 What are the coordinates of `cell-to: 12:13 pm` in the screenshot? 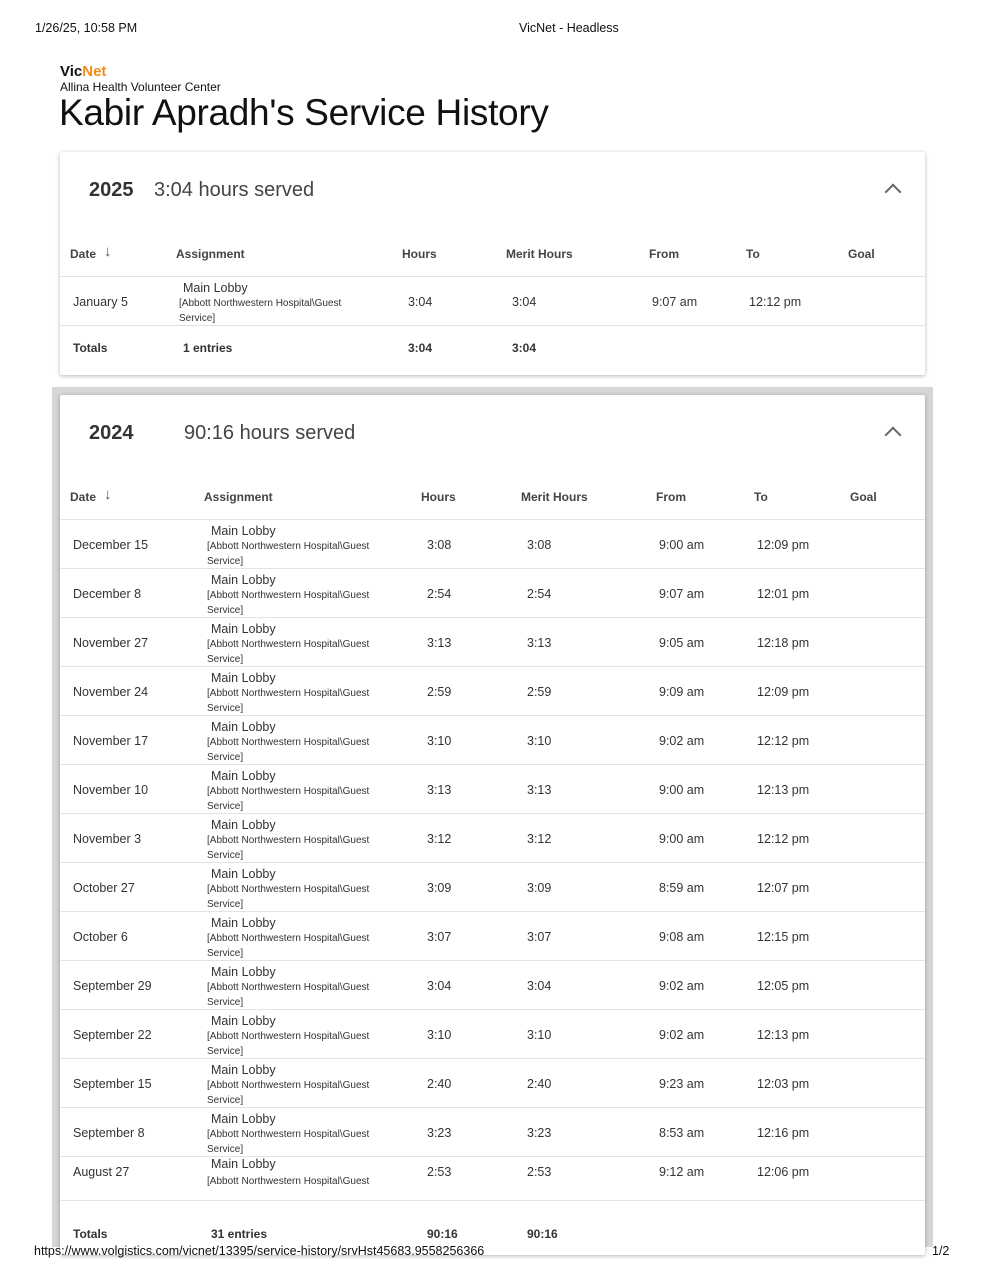 It's located at (783, 790).